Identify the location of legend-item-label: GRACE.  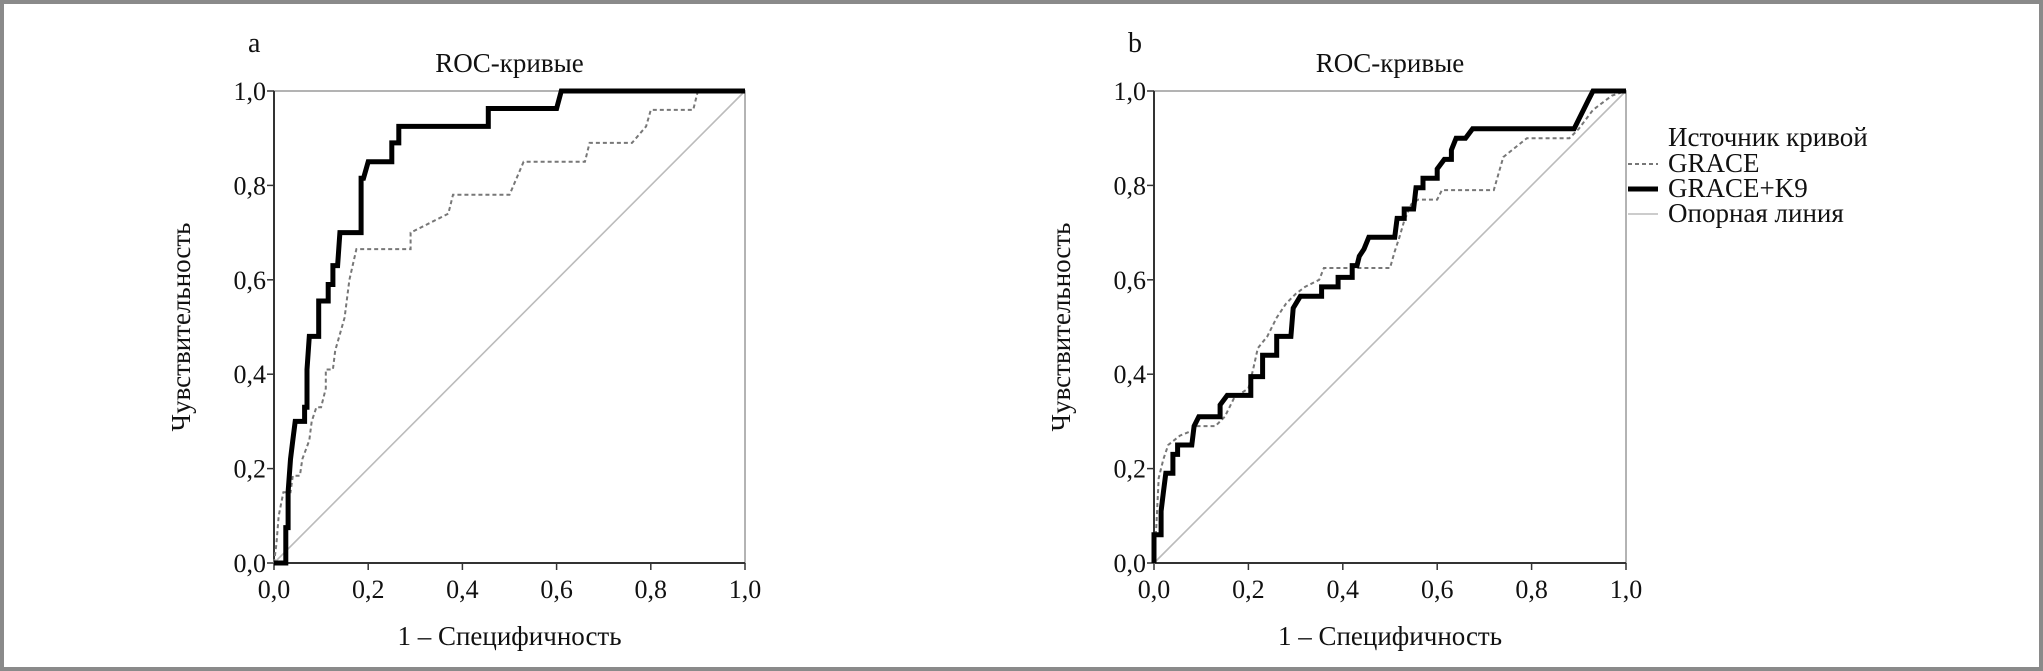
(1714, 163).